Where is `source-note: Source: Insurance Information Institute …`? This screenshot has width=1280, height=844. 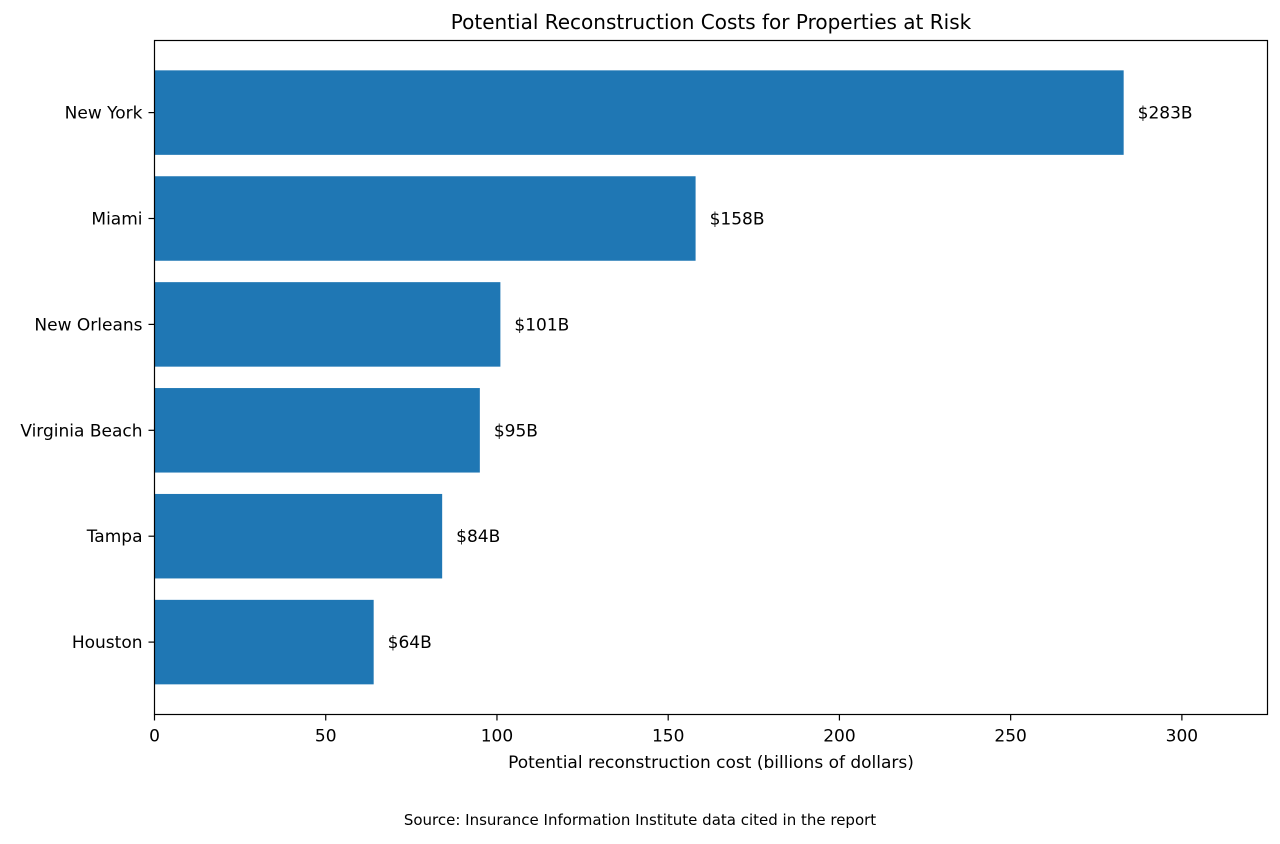
source-note: Source: Insurance Information Institute … is located at coordinates (640, 820).